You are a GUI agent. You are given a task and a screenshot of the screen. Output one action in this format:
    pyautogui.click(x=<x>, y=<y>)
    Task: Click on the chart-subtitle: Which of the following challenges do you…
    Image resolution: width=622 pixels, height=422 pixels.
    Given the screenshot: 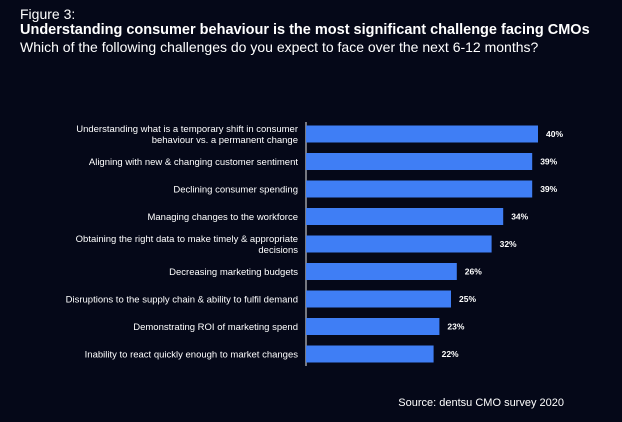 What is the action you would take?
    pyautogui.click(x=279, y=47)
    